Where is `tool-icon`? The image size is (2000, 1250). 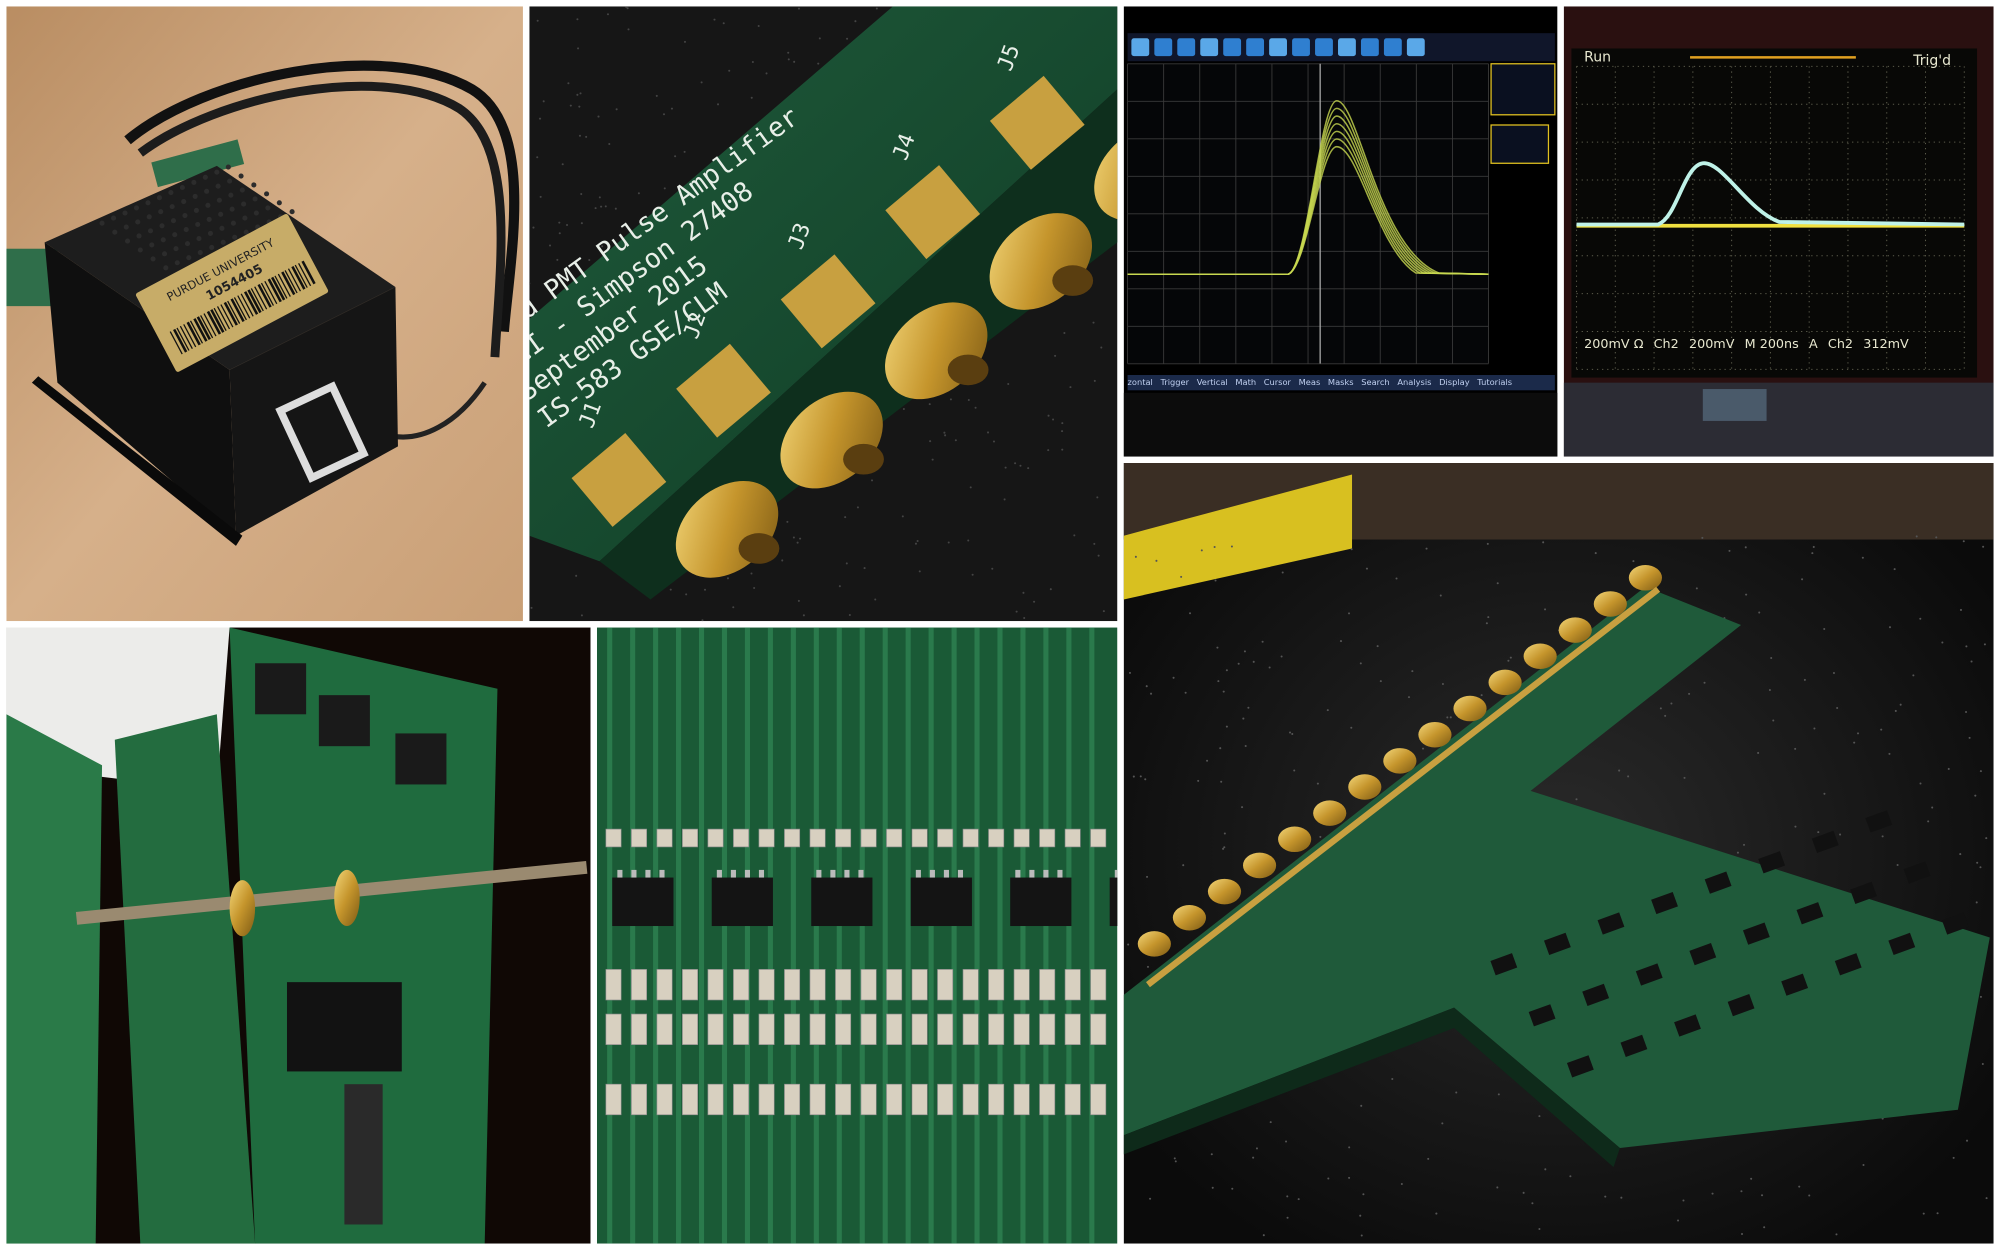
tool-icon is located at coordinates (1392, 47).